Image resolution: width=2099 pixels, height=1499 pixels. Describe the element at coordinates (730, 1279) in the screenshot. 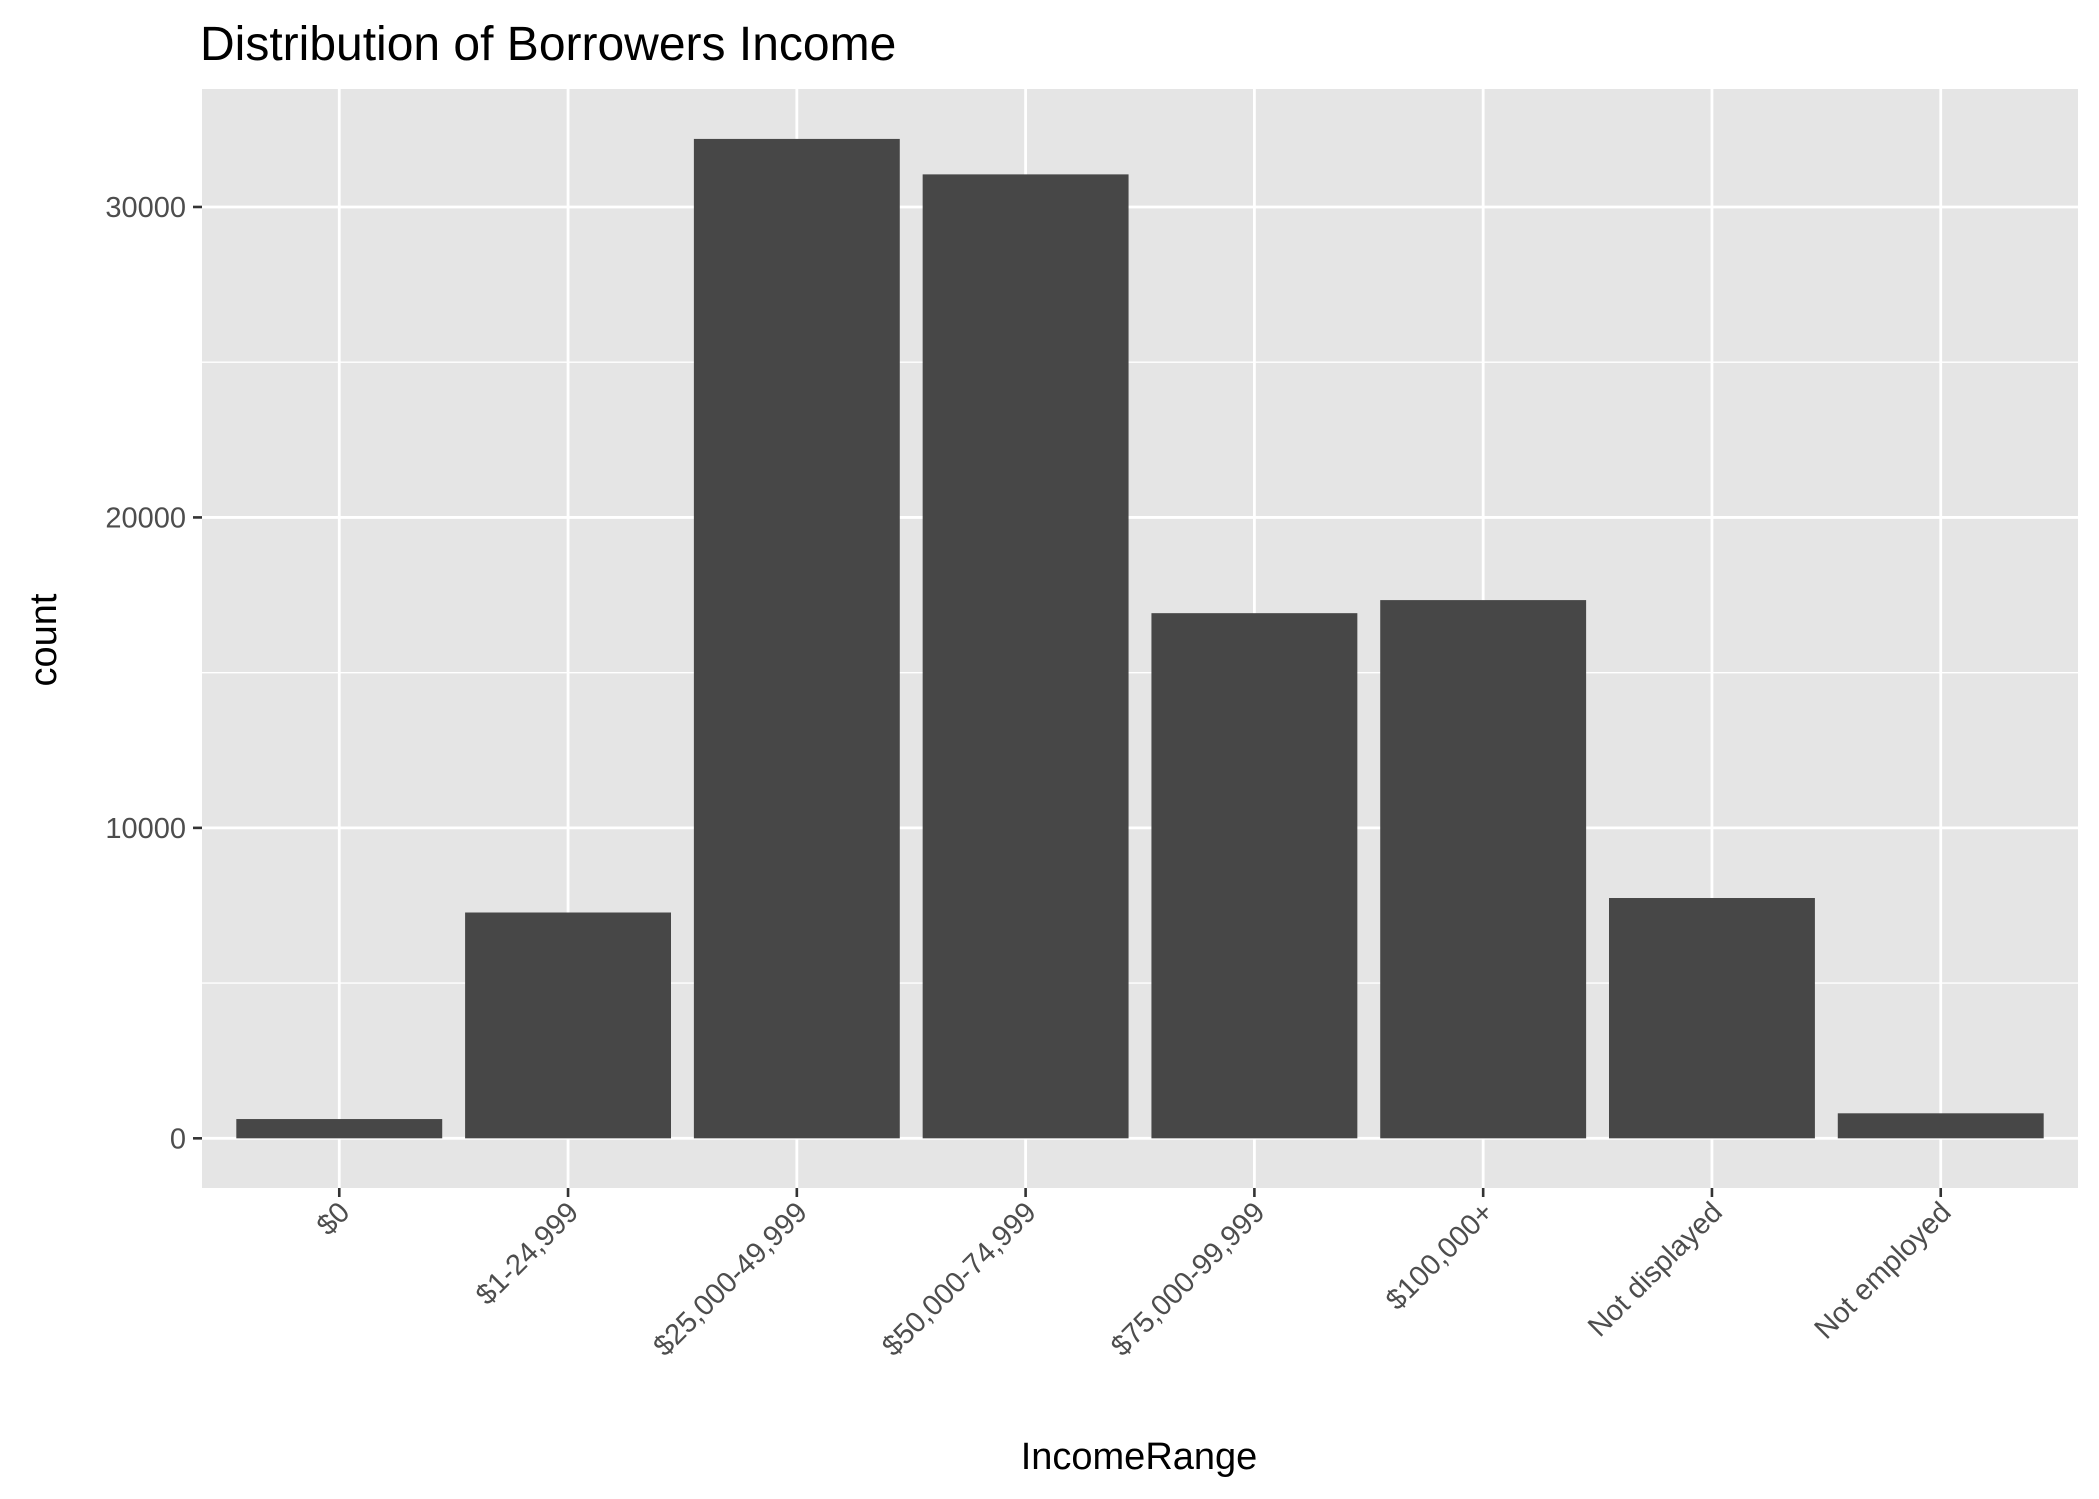

I see `x-tick-label: $25,000-49,999` at that location.